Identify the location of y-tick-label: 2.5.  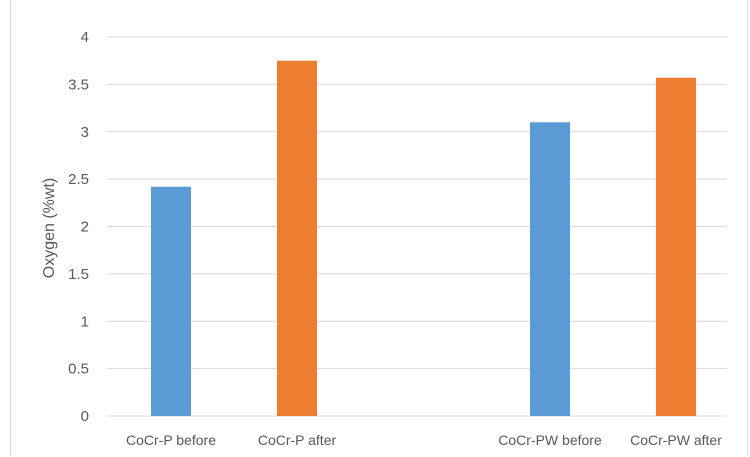
(78, 179).